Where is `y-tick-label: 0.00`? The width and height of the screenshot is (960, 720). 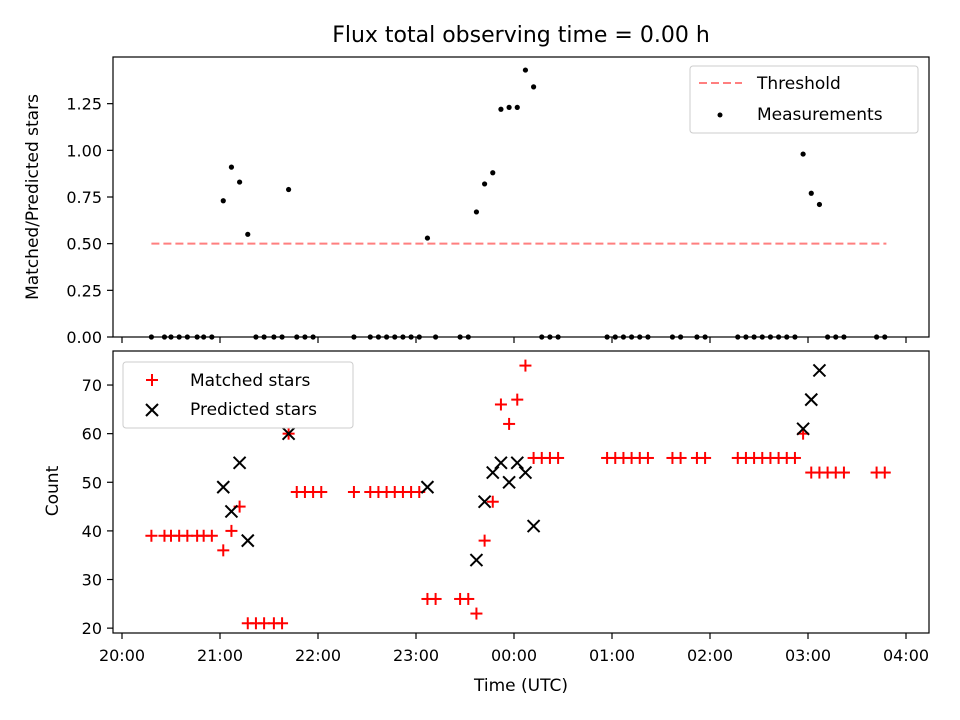
y-tick-label: 0.00 is located at coordinates (84, 337).